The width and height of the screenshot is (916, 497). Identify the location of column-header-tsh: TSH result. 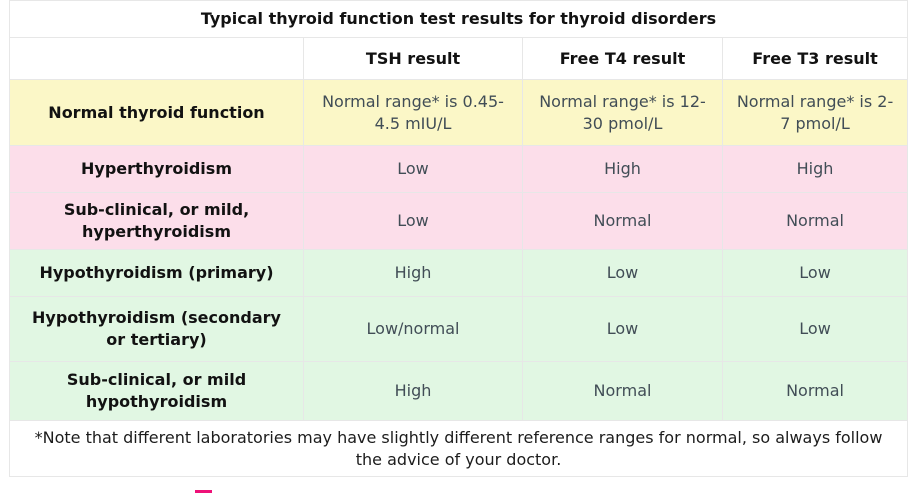
(413, 58).